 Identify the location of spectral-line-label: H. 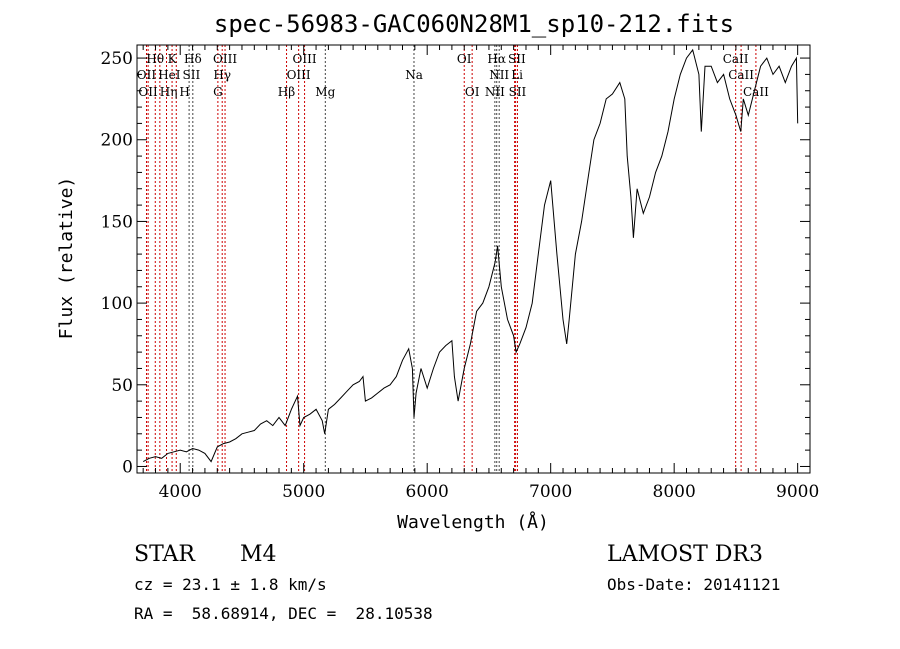
(184, 92).